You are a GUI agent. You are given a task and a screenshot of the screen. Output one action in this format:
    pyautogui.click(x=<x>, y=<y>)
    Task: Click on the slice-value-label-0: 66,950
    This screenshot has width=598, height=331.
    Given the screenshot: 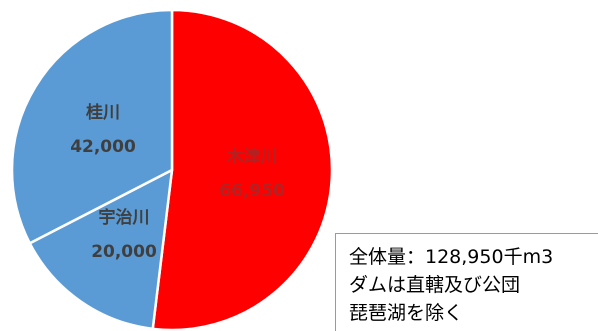 What is the action you would take?
    pyautogui.click(x=252, y=191)
    